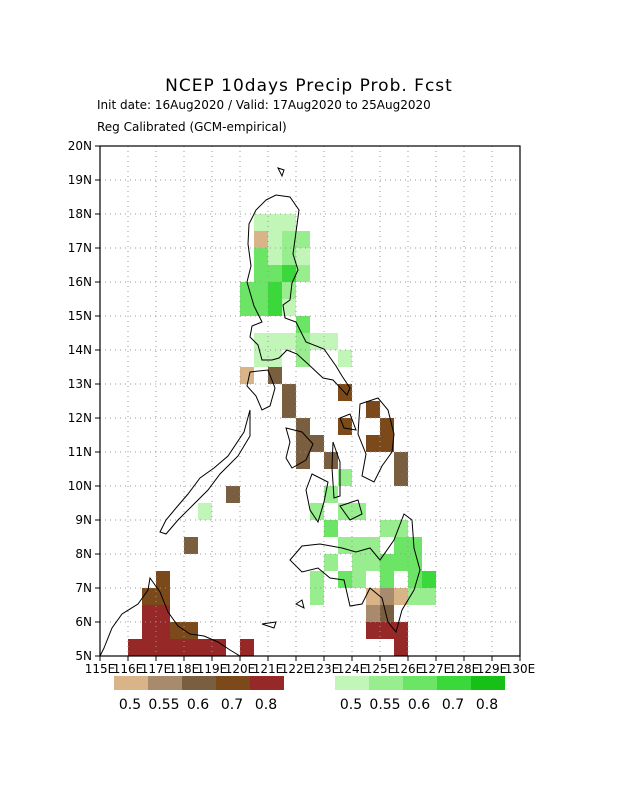 The width and height of the screenshot is (618, 800). What do you see at coordinates (83, 554) in the screenshot?
I see `lat-tick-label: 8N` at bounding box center [83, 554].